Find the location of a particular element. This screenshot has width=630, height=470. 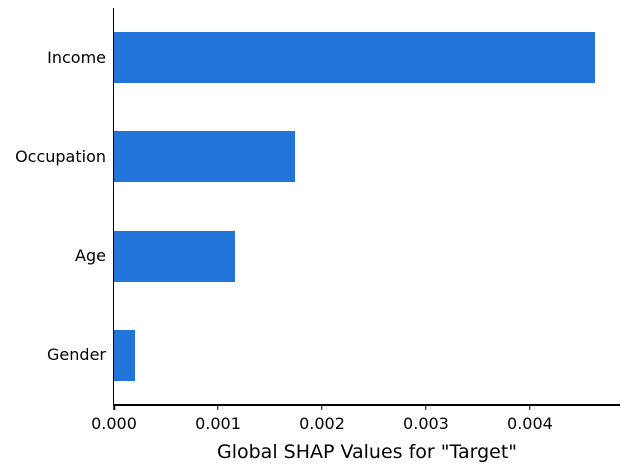

x-tick-label: 0.003 is located at coordinates (426, 423).